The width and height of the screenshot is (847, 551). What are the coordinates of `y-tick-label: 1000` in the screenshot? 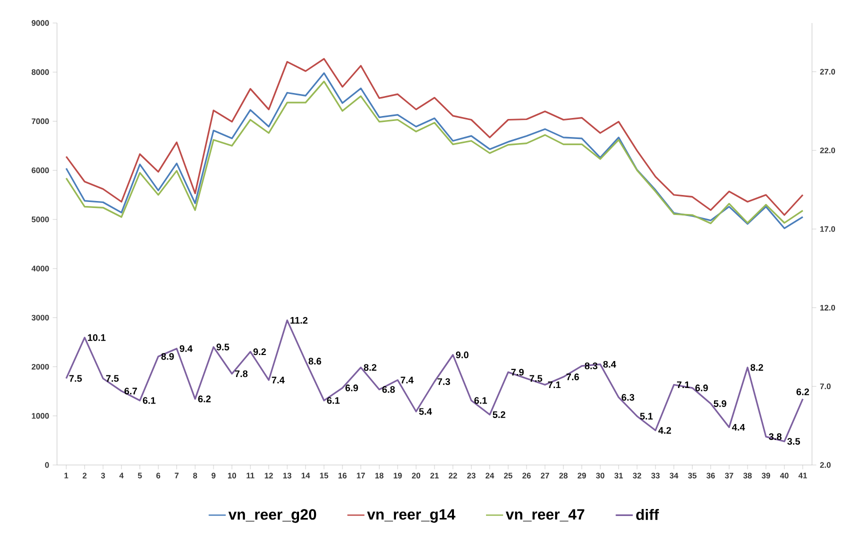 It's located at (40, 416).